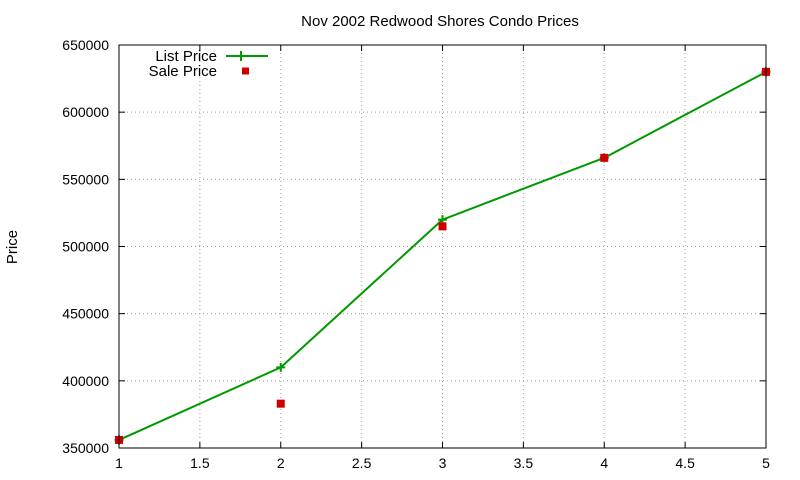  Describe the element at coordinates (186, 56) in the screenshot. I see `legend-label-list-price: List Price` at that location.